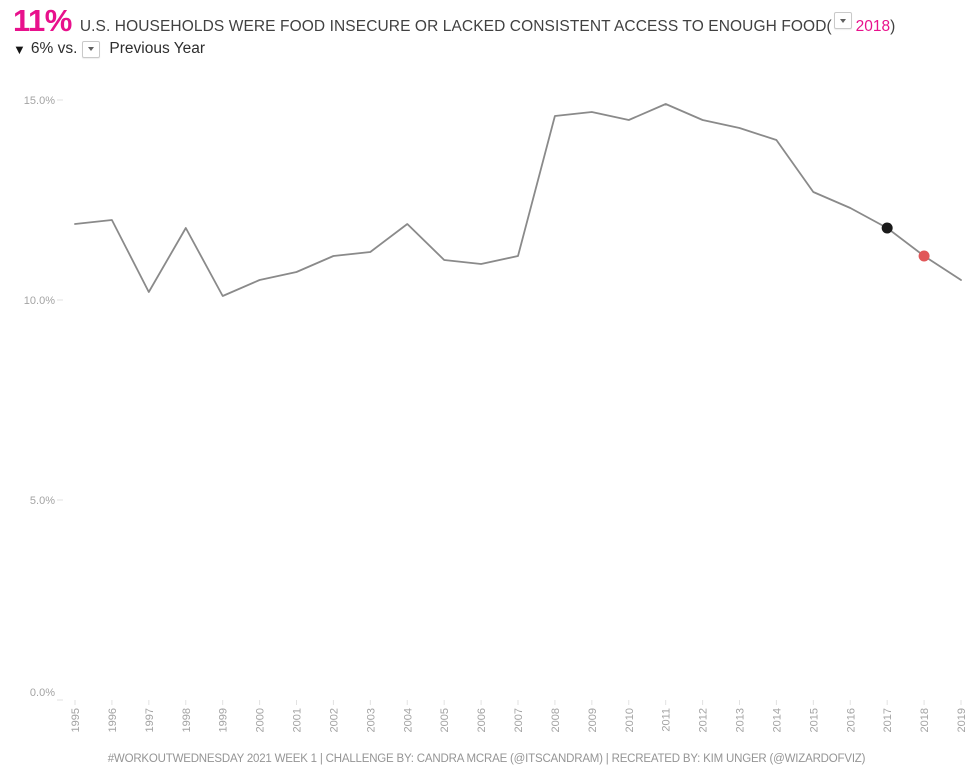 Image resolution: width=973 pixels, height=781 pixels. I want to click on x-axis-label: 2018, so click(925, 720).